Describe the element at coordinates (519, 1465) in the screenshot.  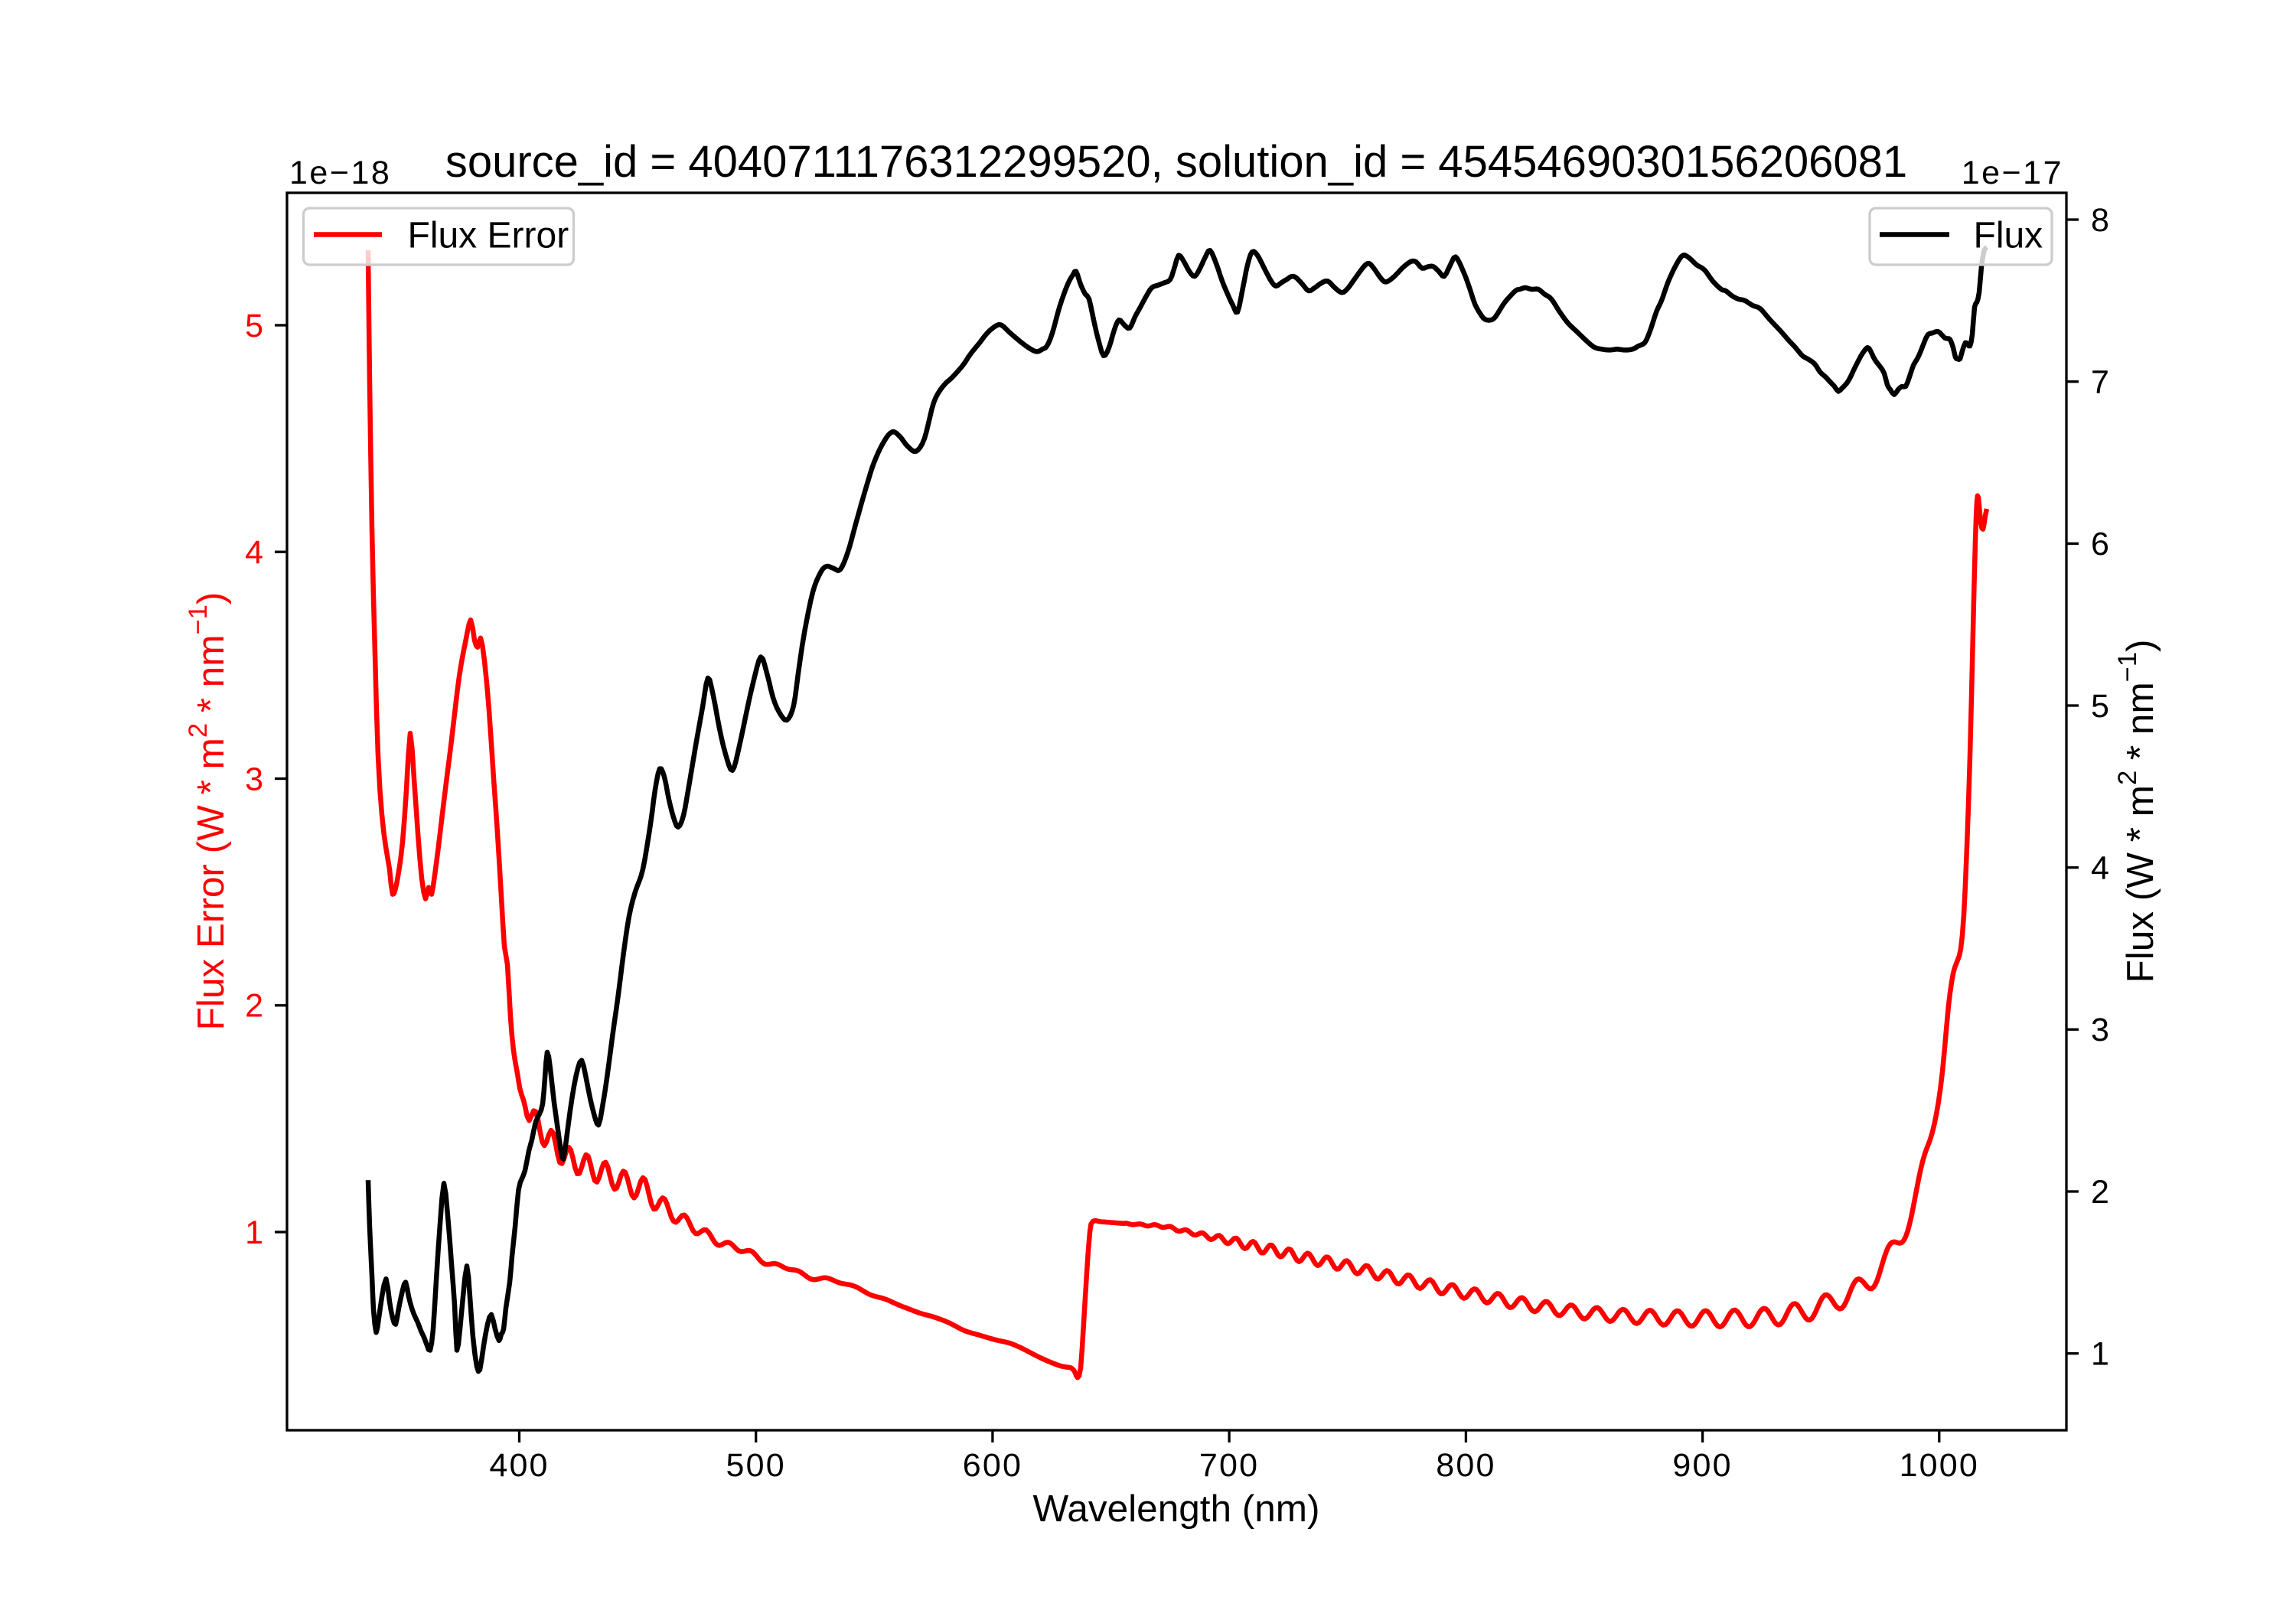
I see `svg-text: 400` at that location.